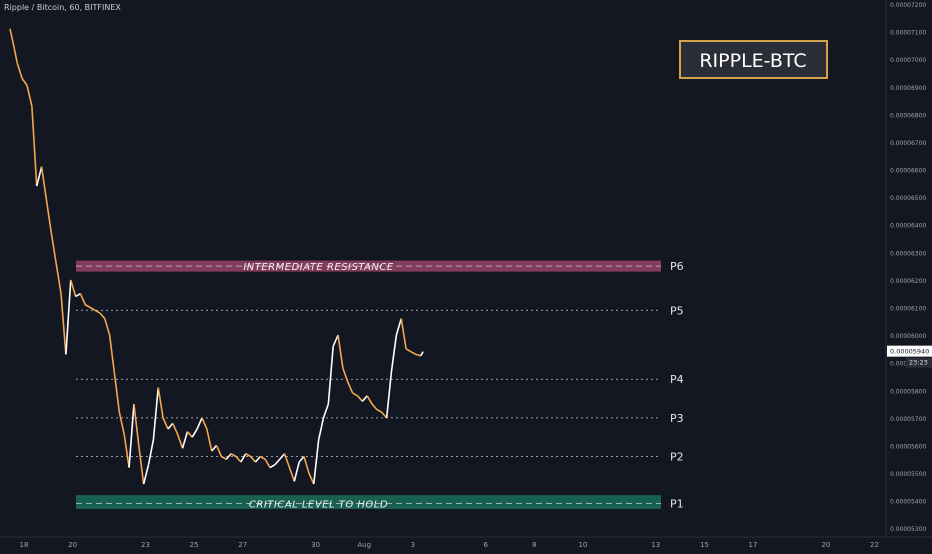  What do you see at coordinates (909, 352) in the screenshot?
I see `current-price-label: 0.00005940` at bounding box center [909, 352].